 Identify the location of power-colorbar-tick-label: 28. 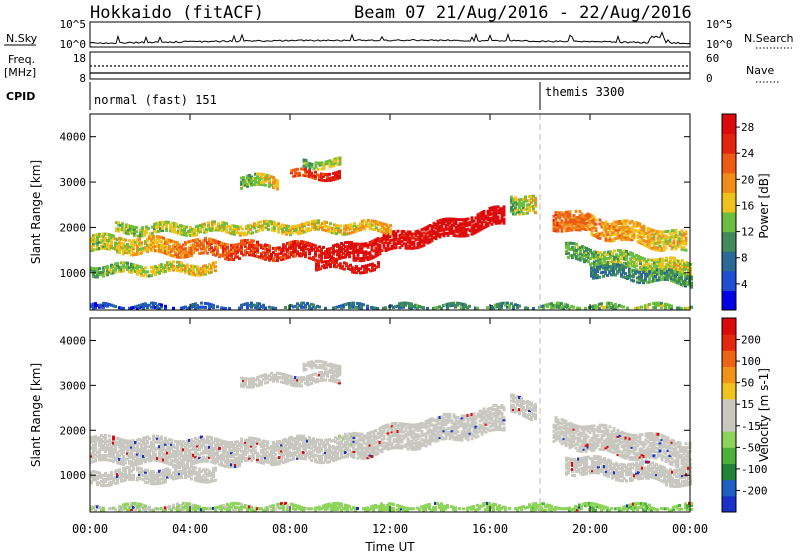
(747, 127).